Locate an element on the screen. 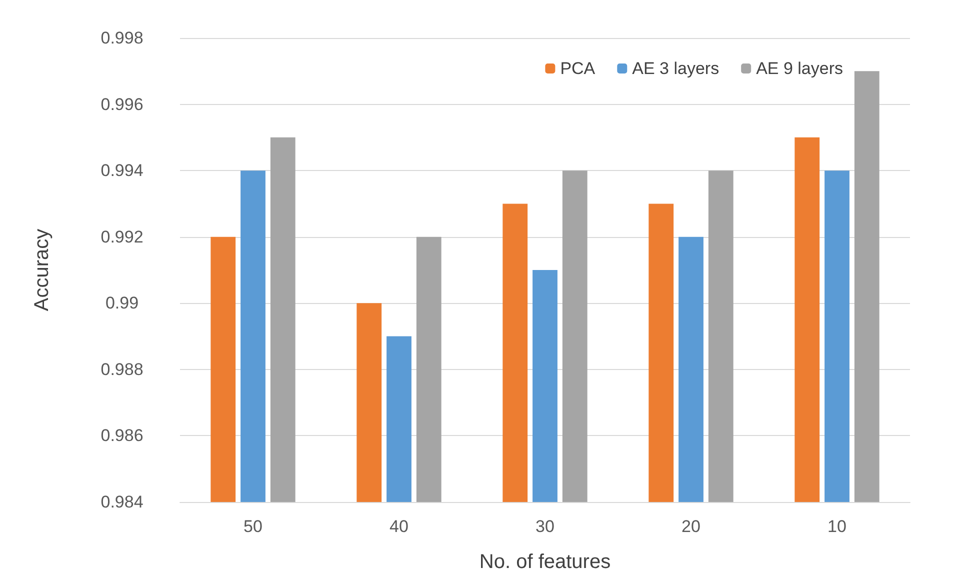 Image resolution: width=958 pixels, height=582 pixels. y-tick-label: 0.996 is located at coordinates (122, 104).